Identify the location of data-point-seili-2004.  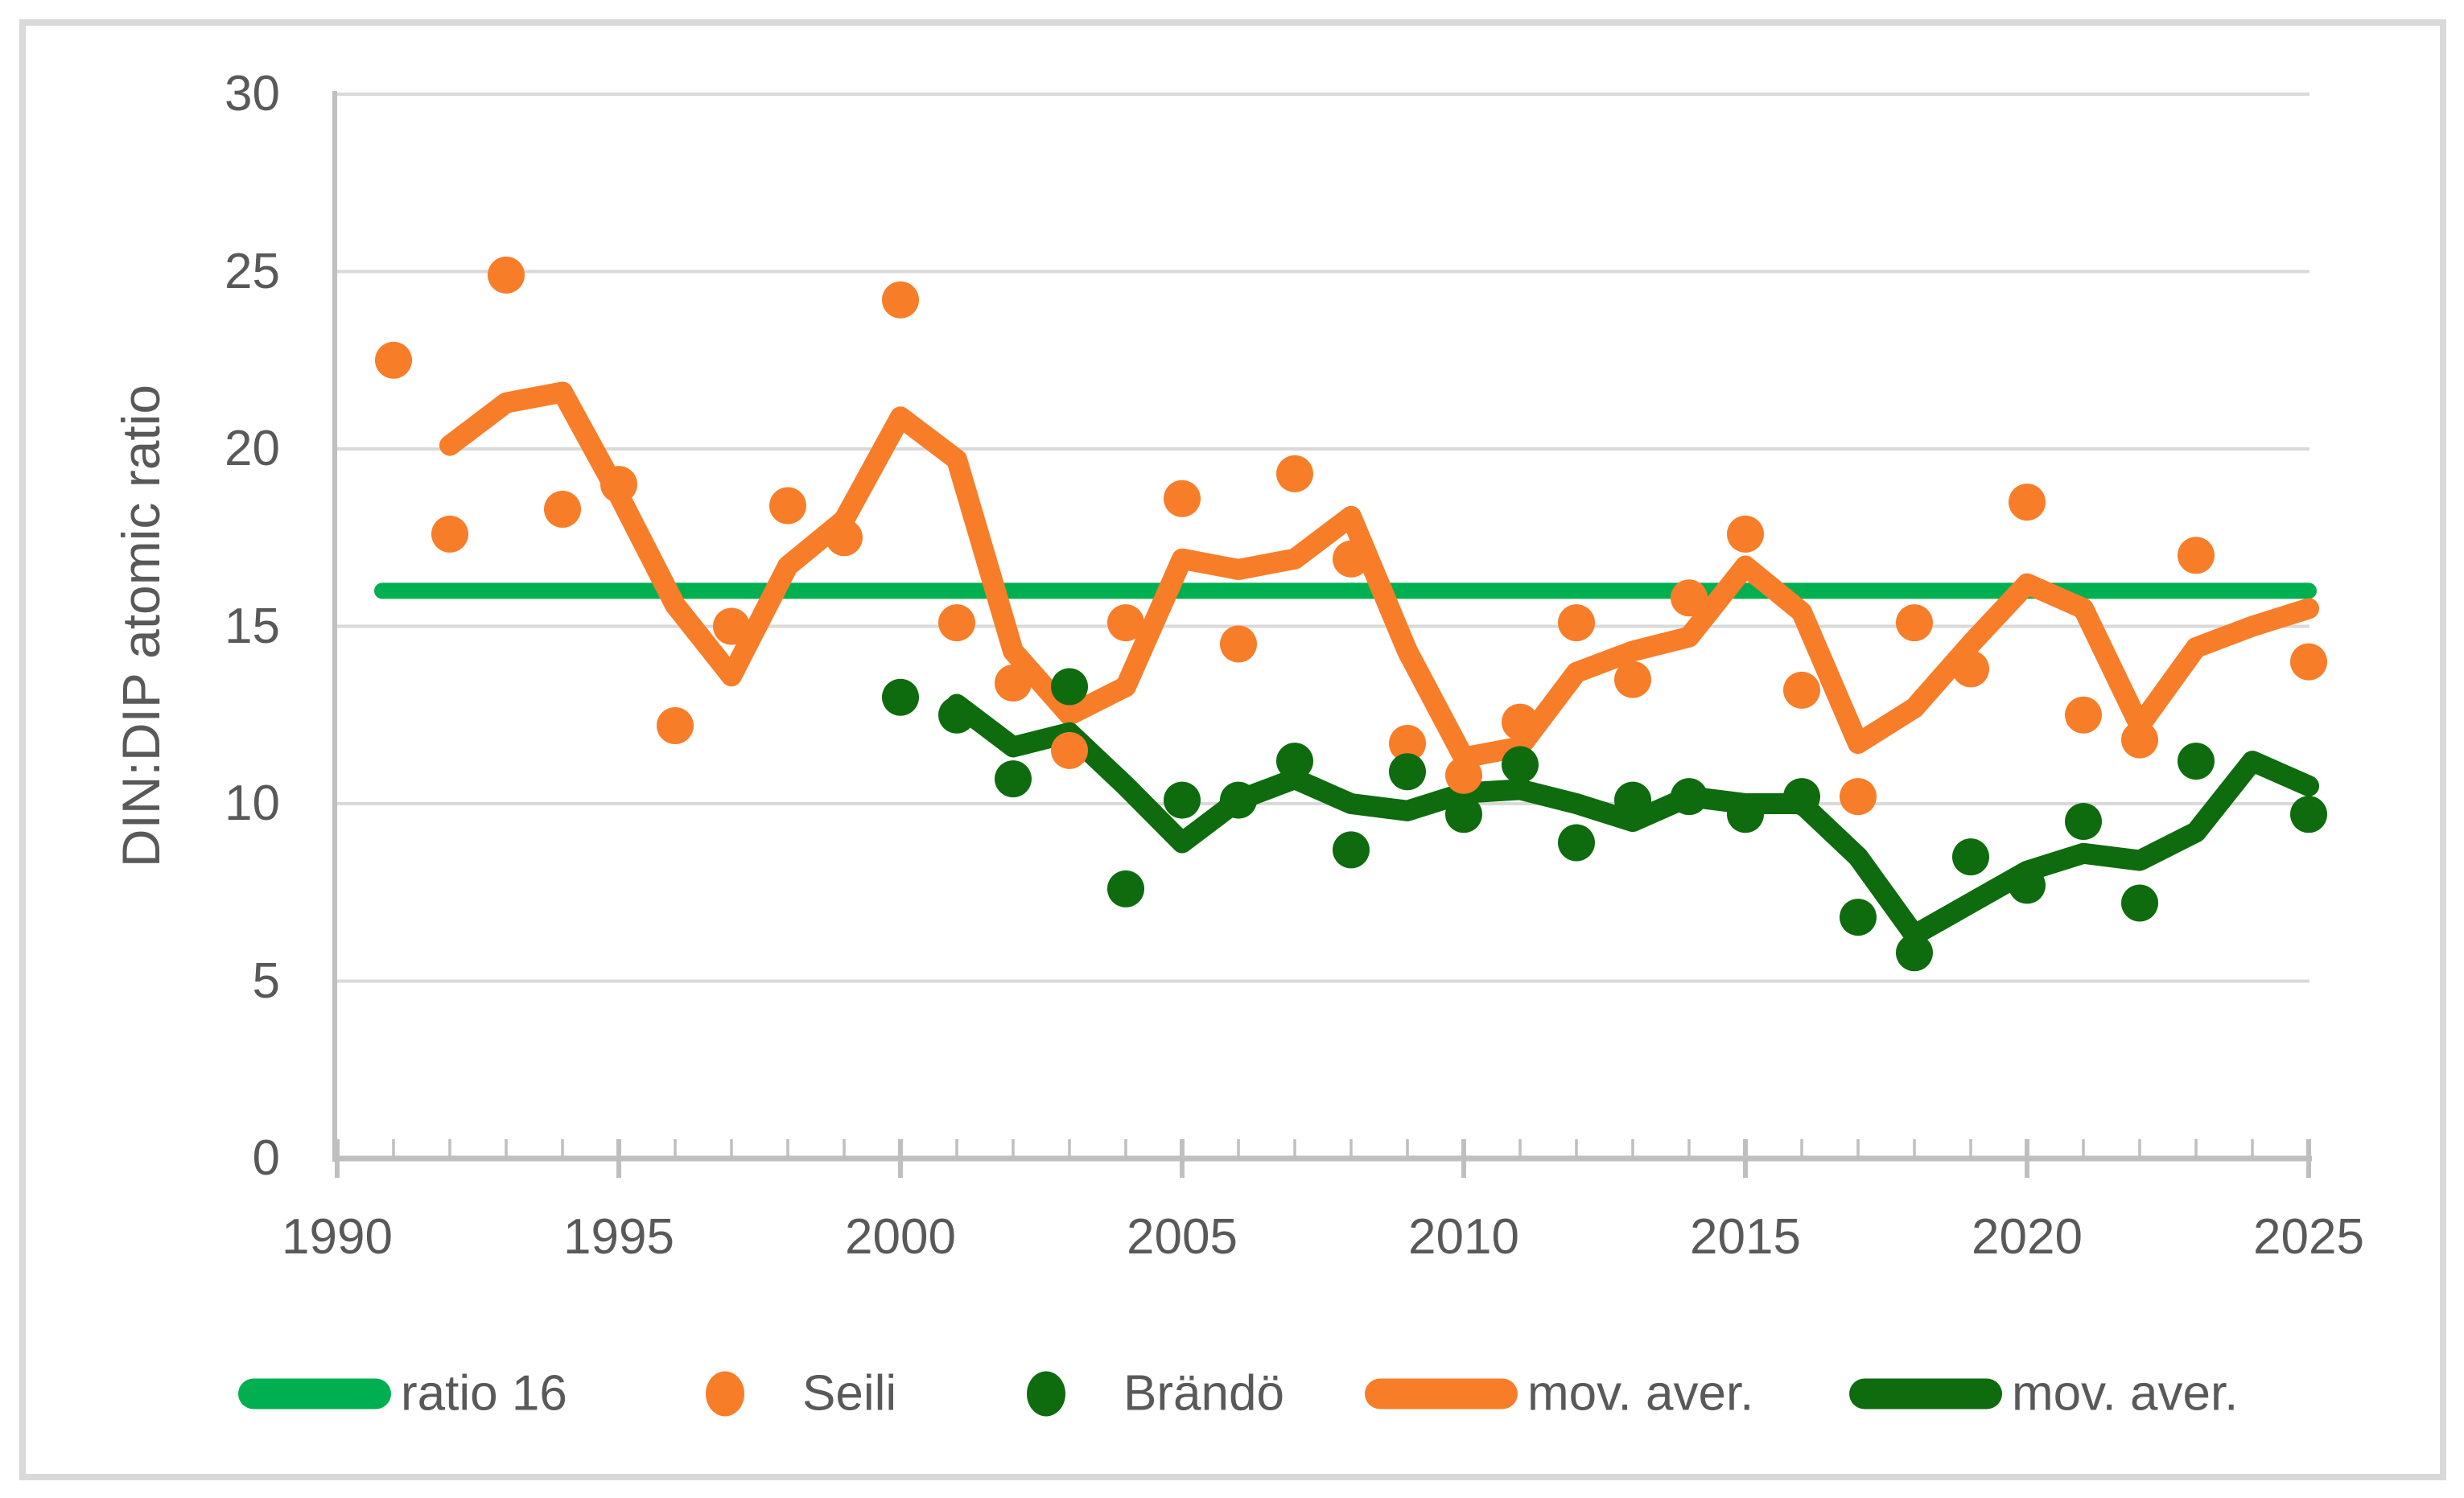
(1125, 623).